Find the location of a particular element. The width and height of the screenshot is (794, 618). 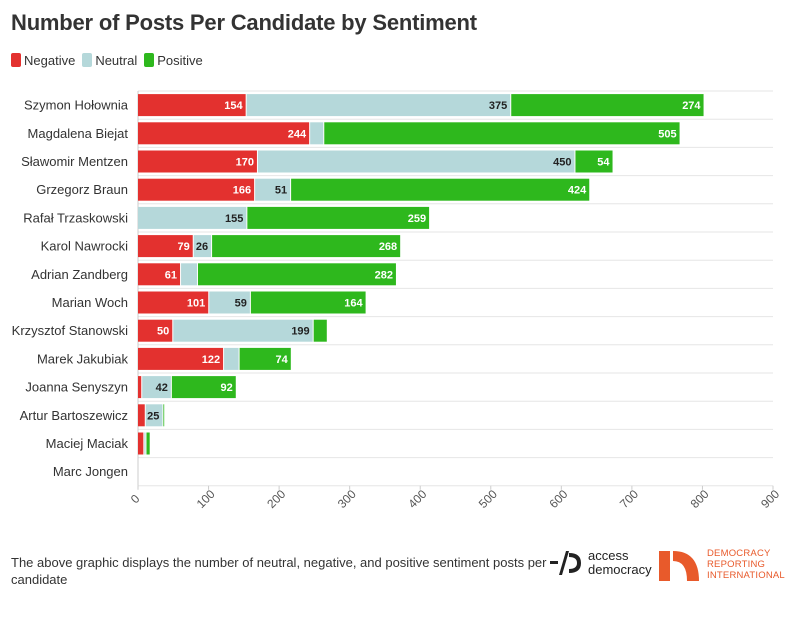

data-label-positive: 282 is located at coordinates (384, 275).